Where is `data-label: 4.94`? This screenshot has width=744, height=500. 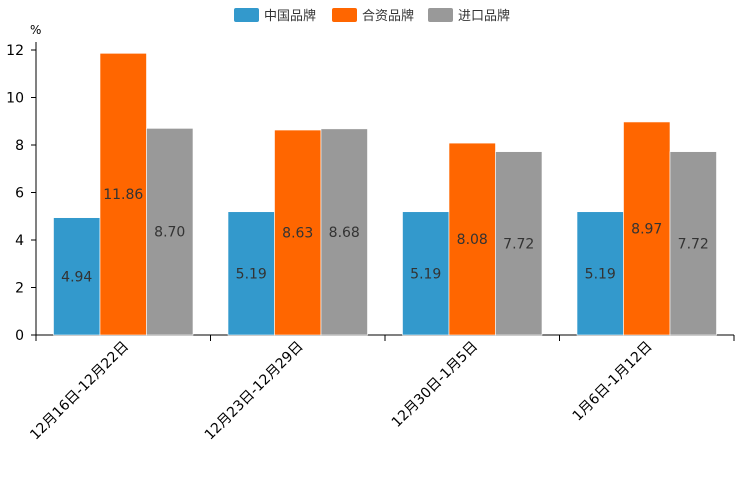
data-label: 4.94 is located at coordinates (76, 277).